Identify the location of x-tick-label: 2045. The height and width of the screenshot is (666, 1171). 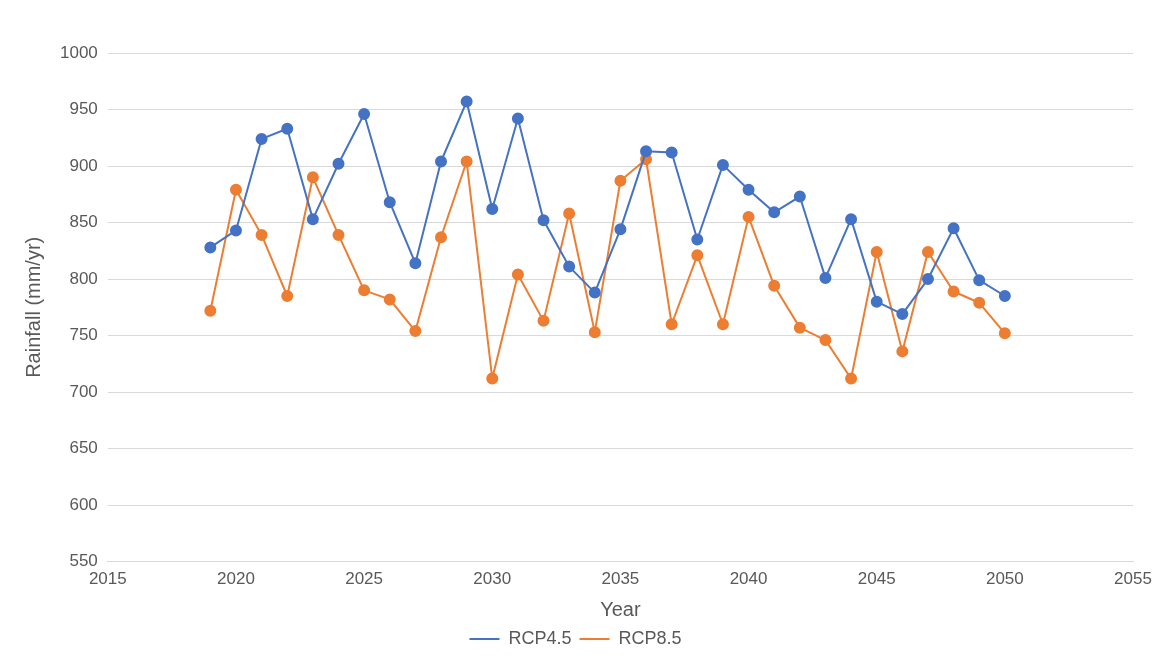
(876, 579).